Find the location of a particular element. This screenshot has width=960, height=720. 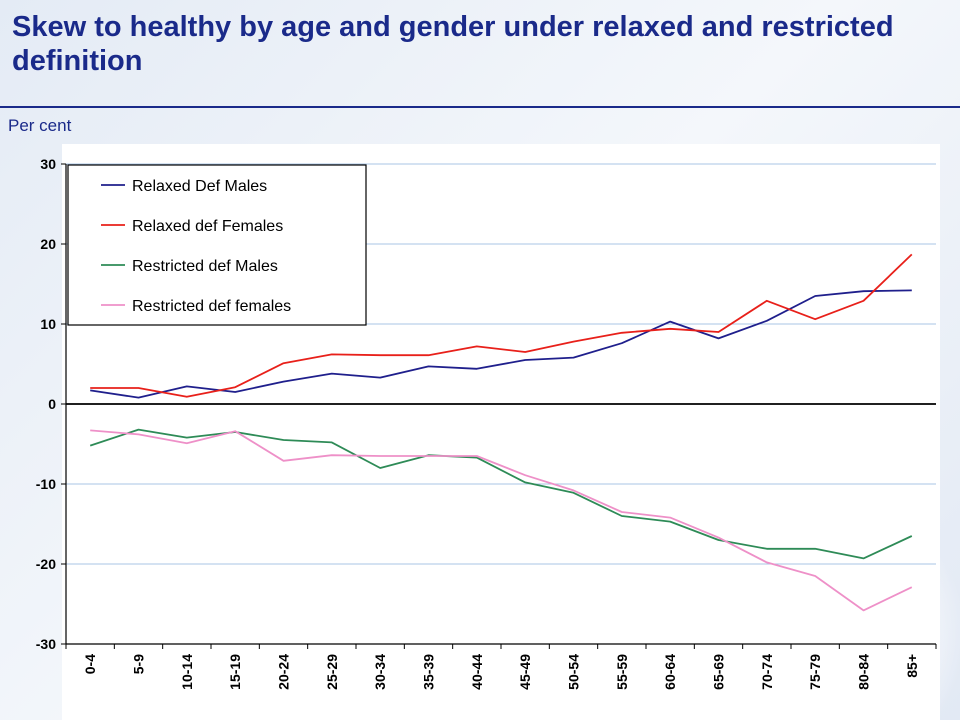

legend-entry-label: Relaxed def Females is located at coordinates (207, 226).